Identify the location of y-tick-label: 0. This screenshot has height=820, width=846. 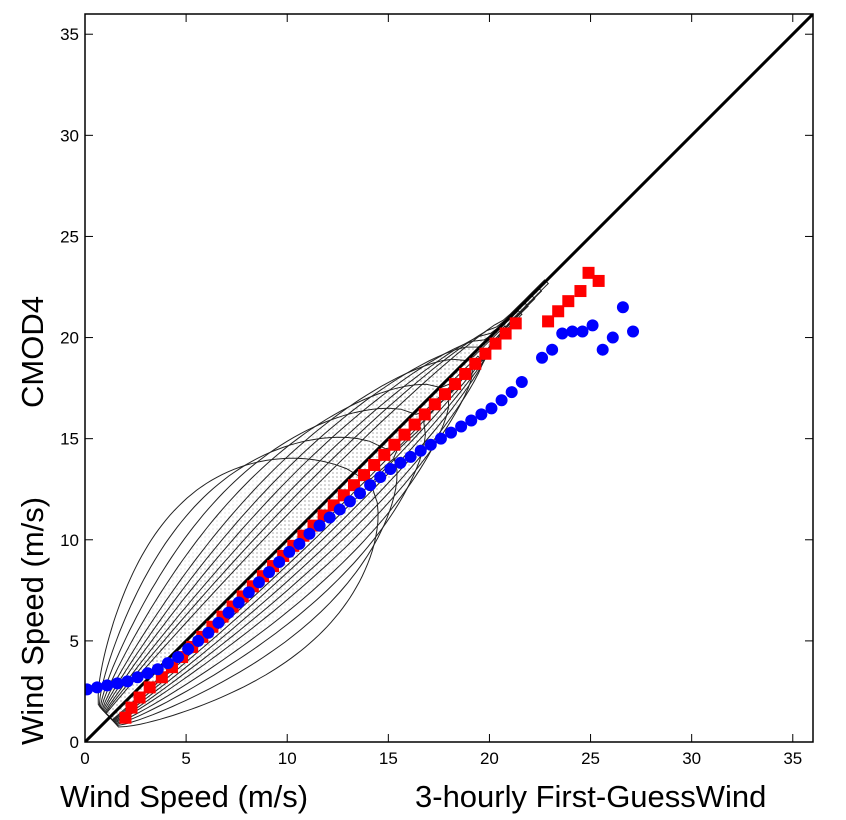
(74, 742).